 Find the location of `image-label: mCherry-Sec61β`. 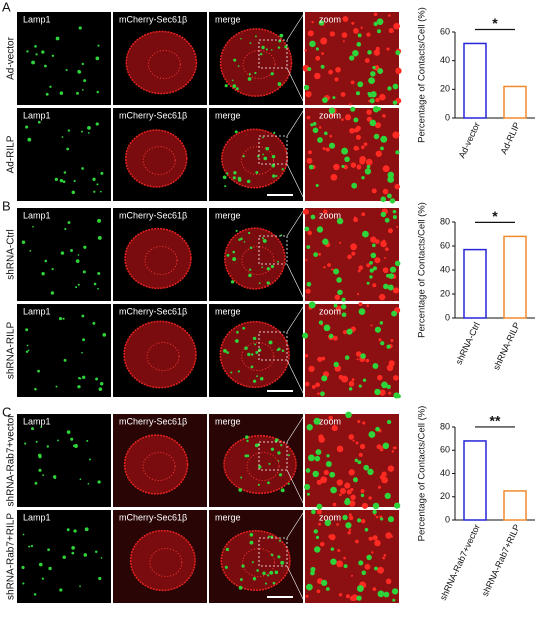

image-label: mCherry-Sec61β is located at coordinates (153, 115).